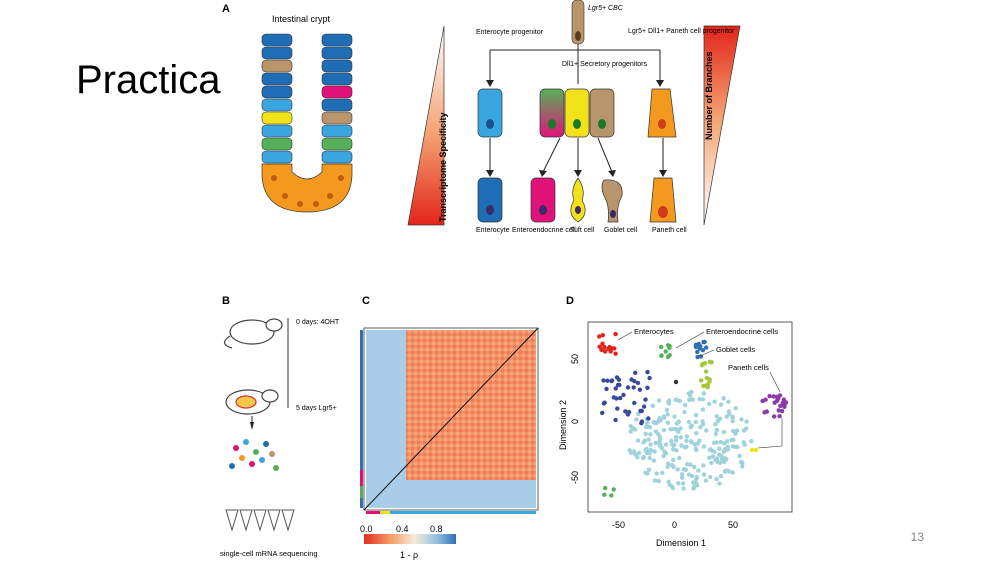 Image resolution: width=1000 pixels, height=563 pixels. I want to click on svg-text: Goblet cells, so click(735, 349).